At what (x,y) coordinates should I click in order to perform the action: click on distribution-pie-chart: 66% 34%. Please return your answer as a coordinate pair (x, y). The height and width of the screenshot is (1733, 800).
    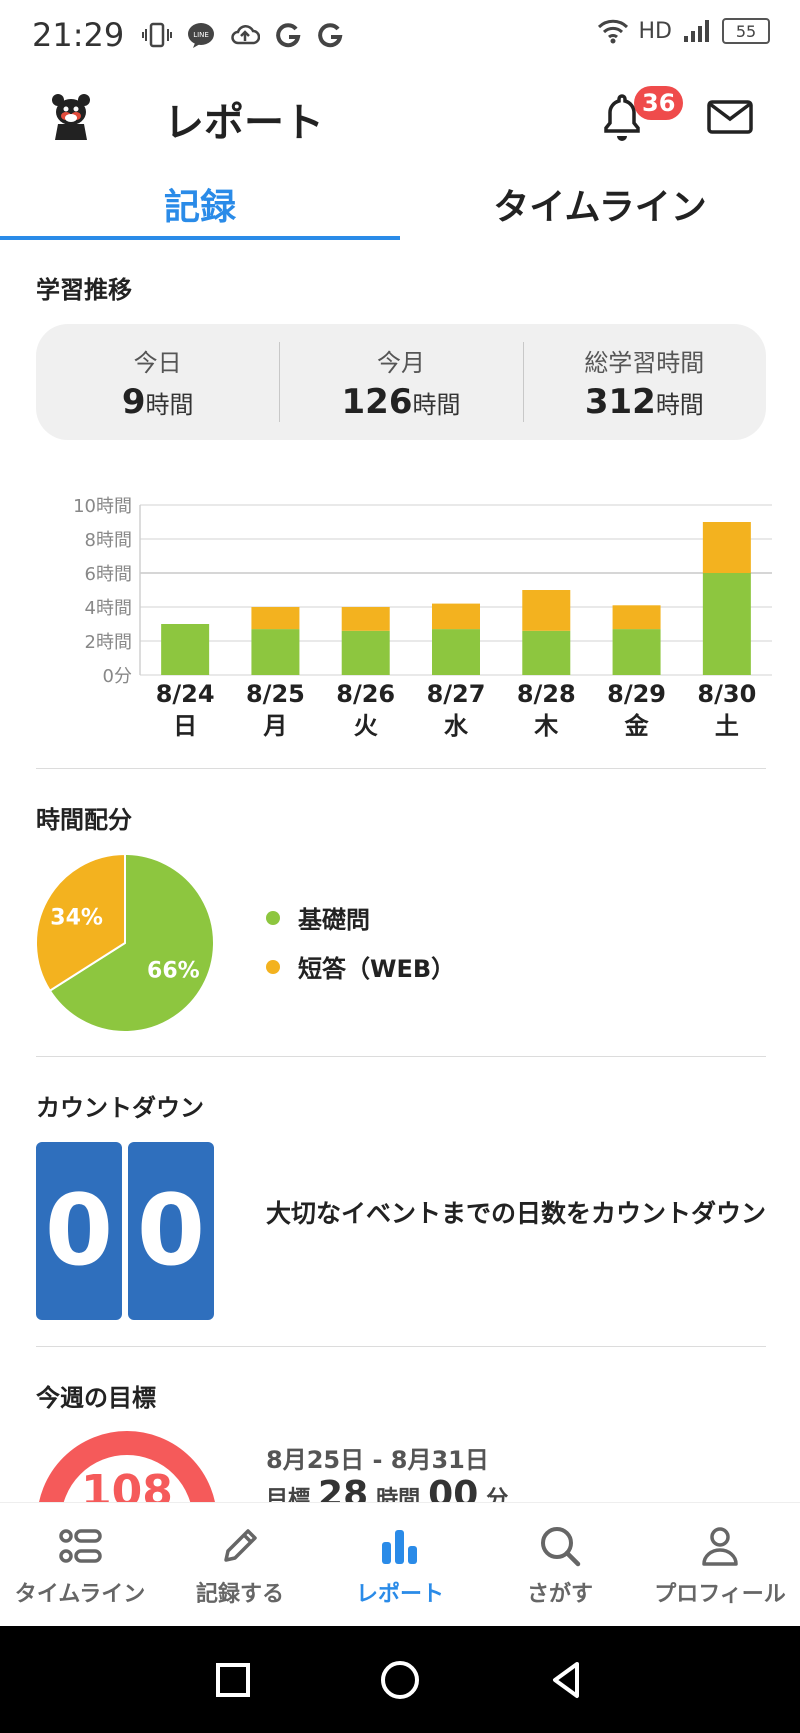
    Looking at the image, I should click on (125, 942).